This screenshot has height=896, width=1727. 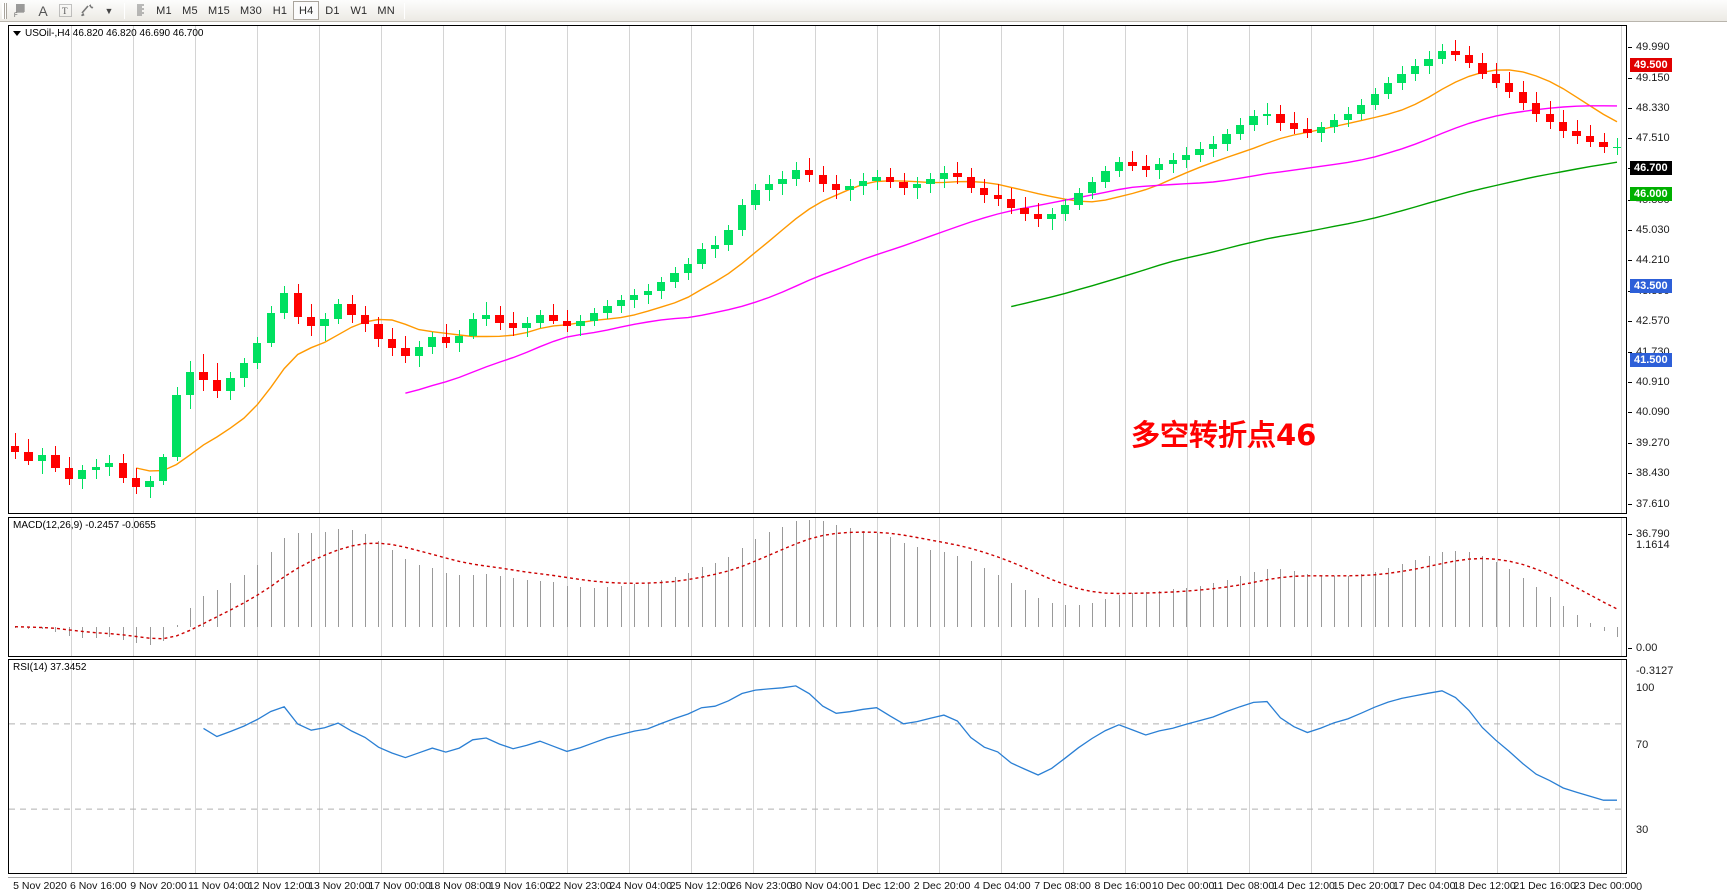 I want to click on crosshair-f-icon: F, so click(x=21, y=11).